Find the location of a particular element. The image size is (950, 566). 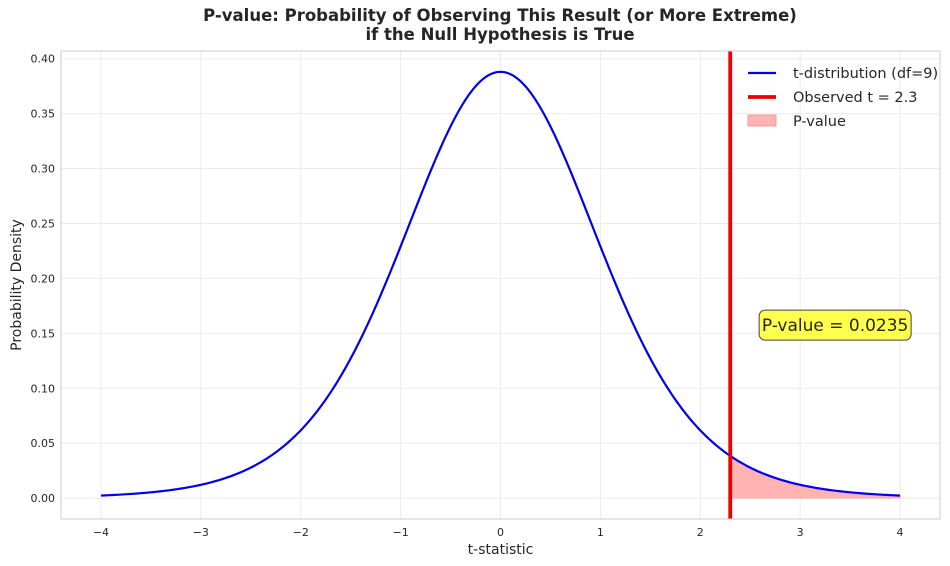

y-tick-label: 0.20 is located at coordinates (43, 278).